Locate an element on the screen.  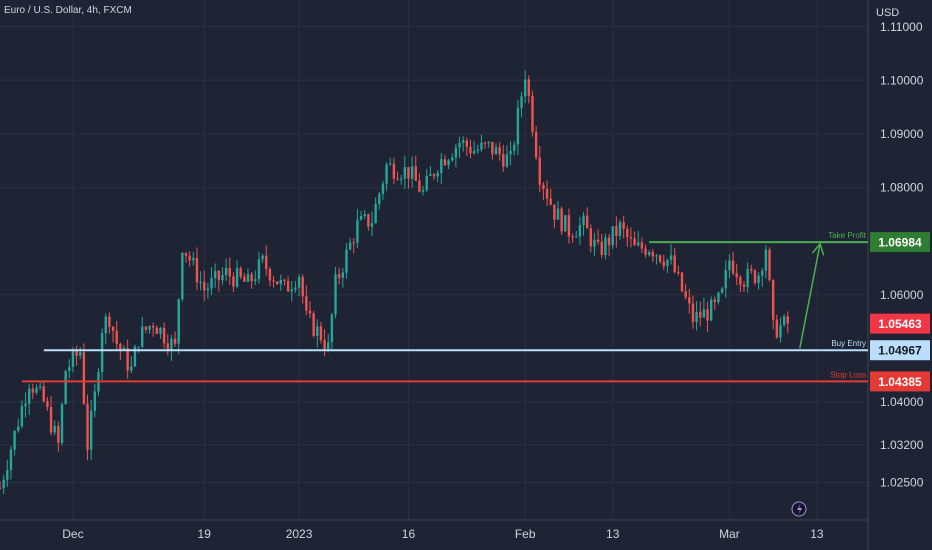
x-tick-label: Mar is located at coordinates (729, 534).